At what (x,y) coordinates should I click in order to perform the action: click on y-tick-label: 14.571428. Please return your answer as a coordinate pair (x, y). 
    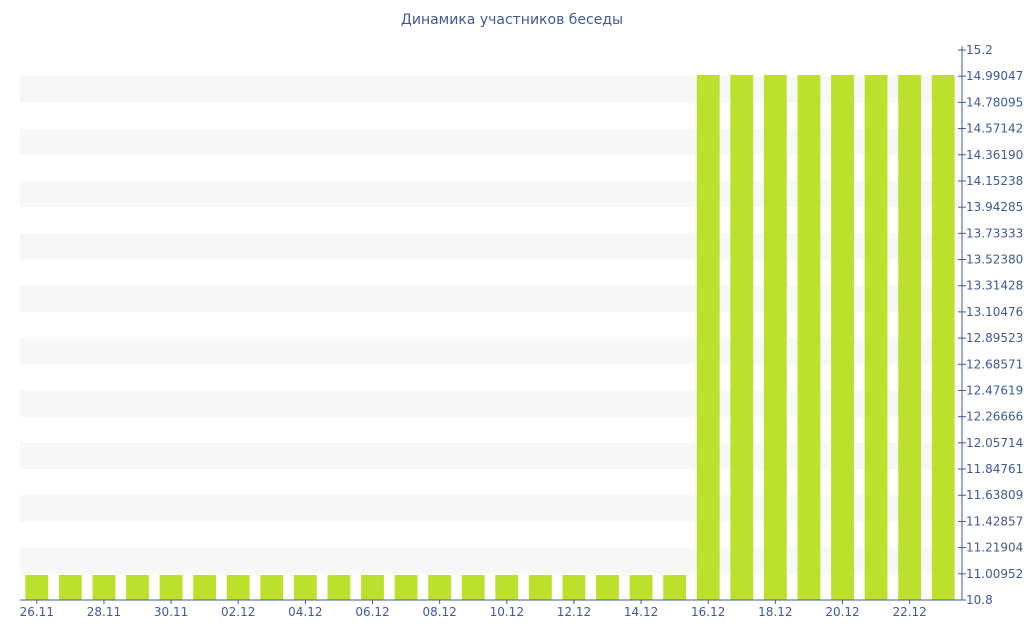
    Looking at the image, I should click on (995, 129).